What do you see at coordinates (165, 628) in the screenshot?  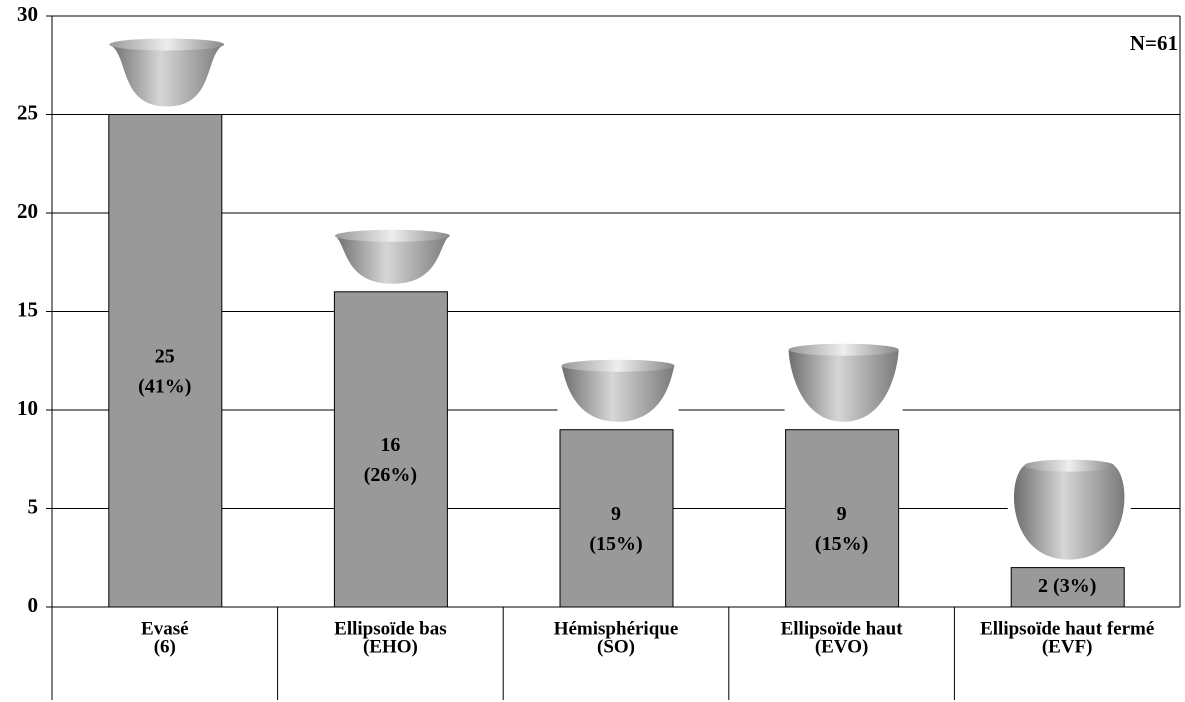 I see `x-tick-label: Evasé` at bounding box center [165, 628].